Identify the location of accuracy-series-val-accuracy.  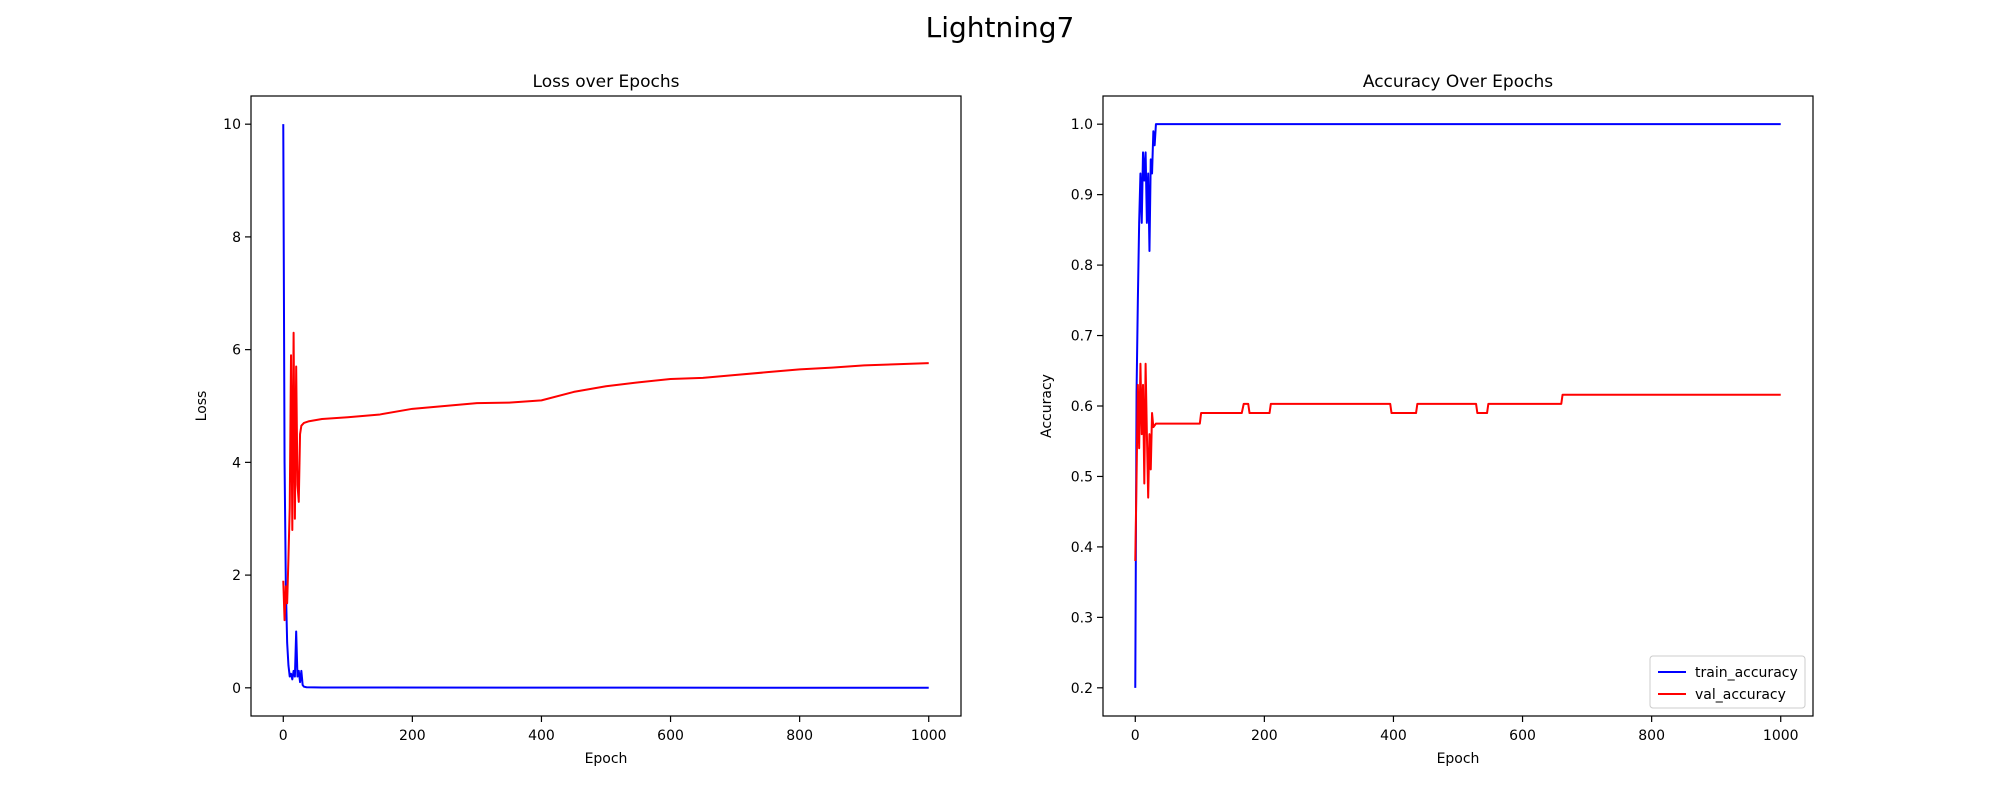
(1457, 462).